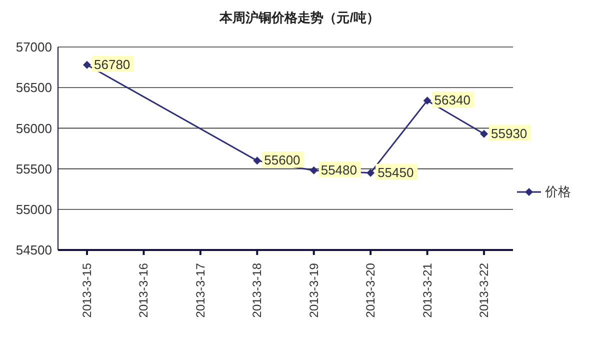 The image size is (599, 353). I want to click on x-tick-label: 2013-3-17, so click(200, 290).